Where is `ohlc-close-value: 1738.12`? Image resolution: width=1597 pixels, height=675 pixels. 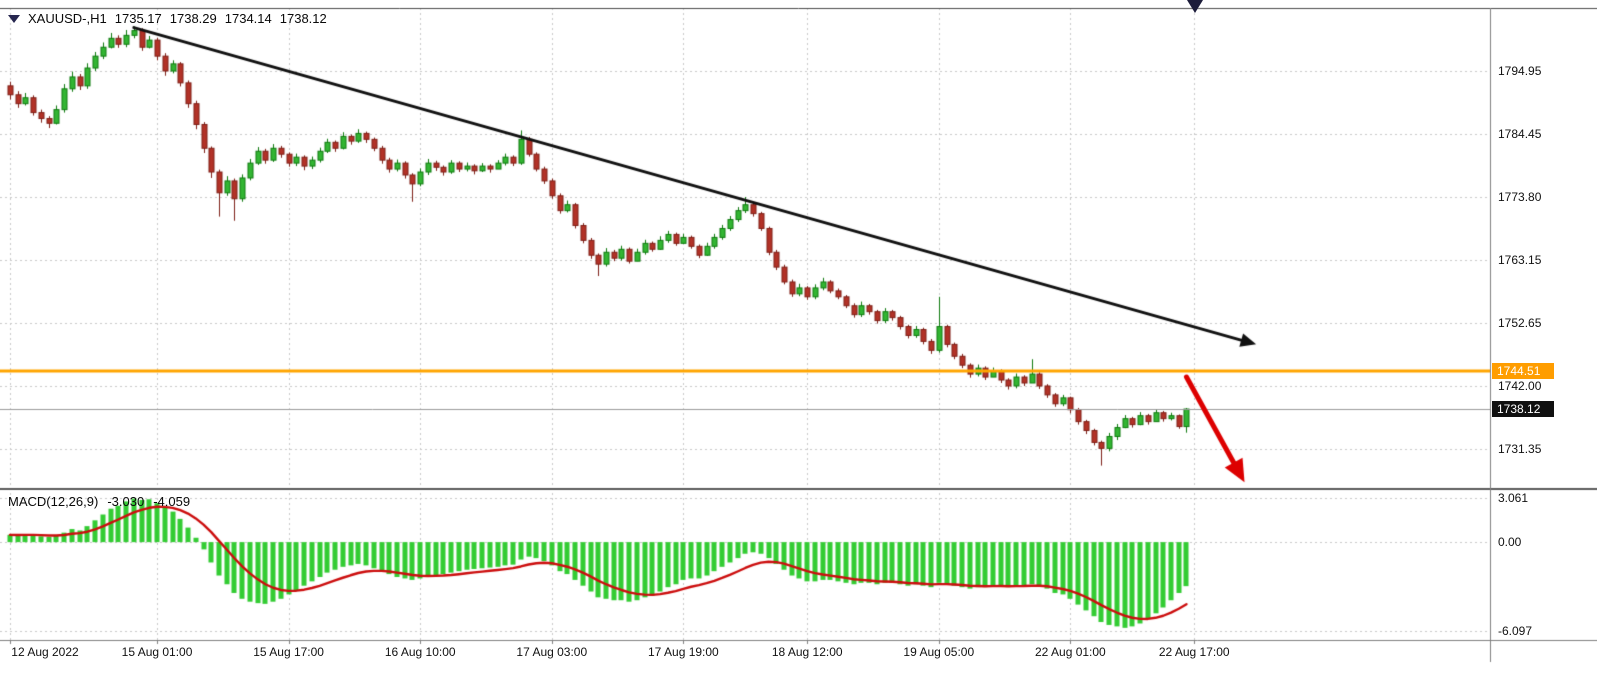
ohlc-close-value: 1738.12 is located at coordinates (303, 18).